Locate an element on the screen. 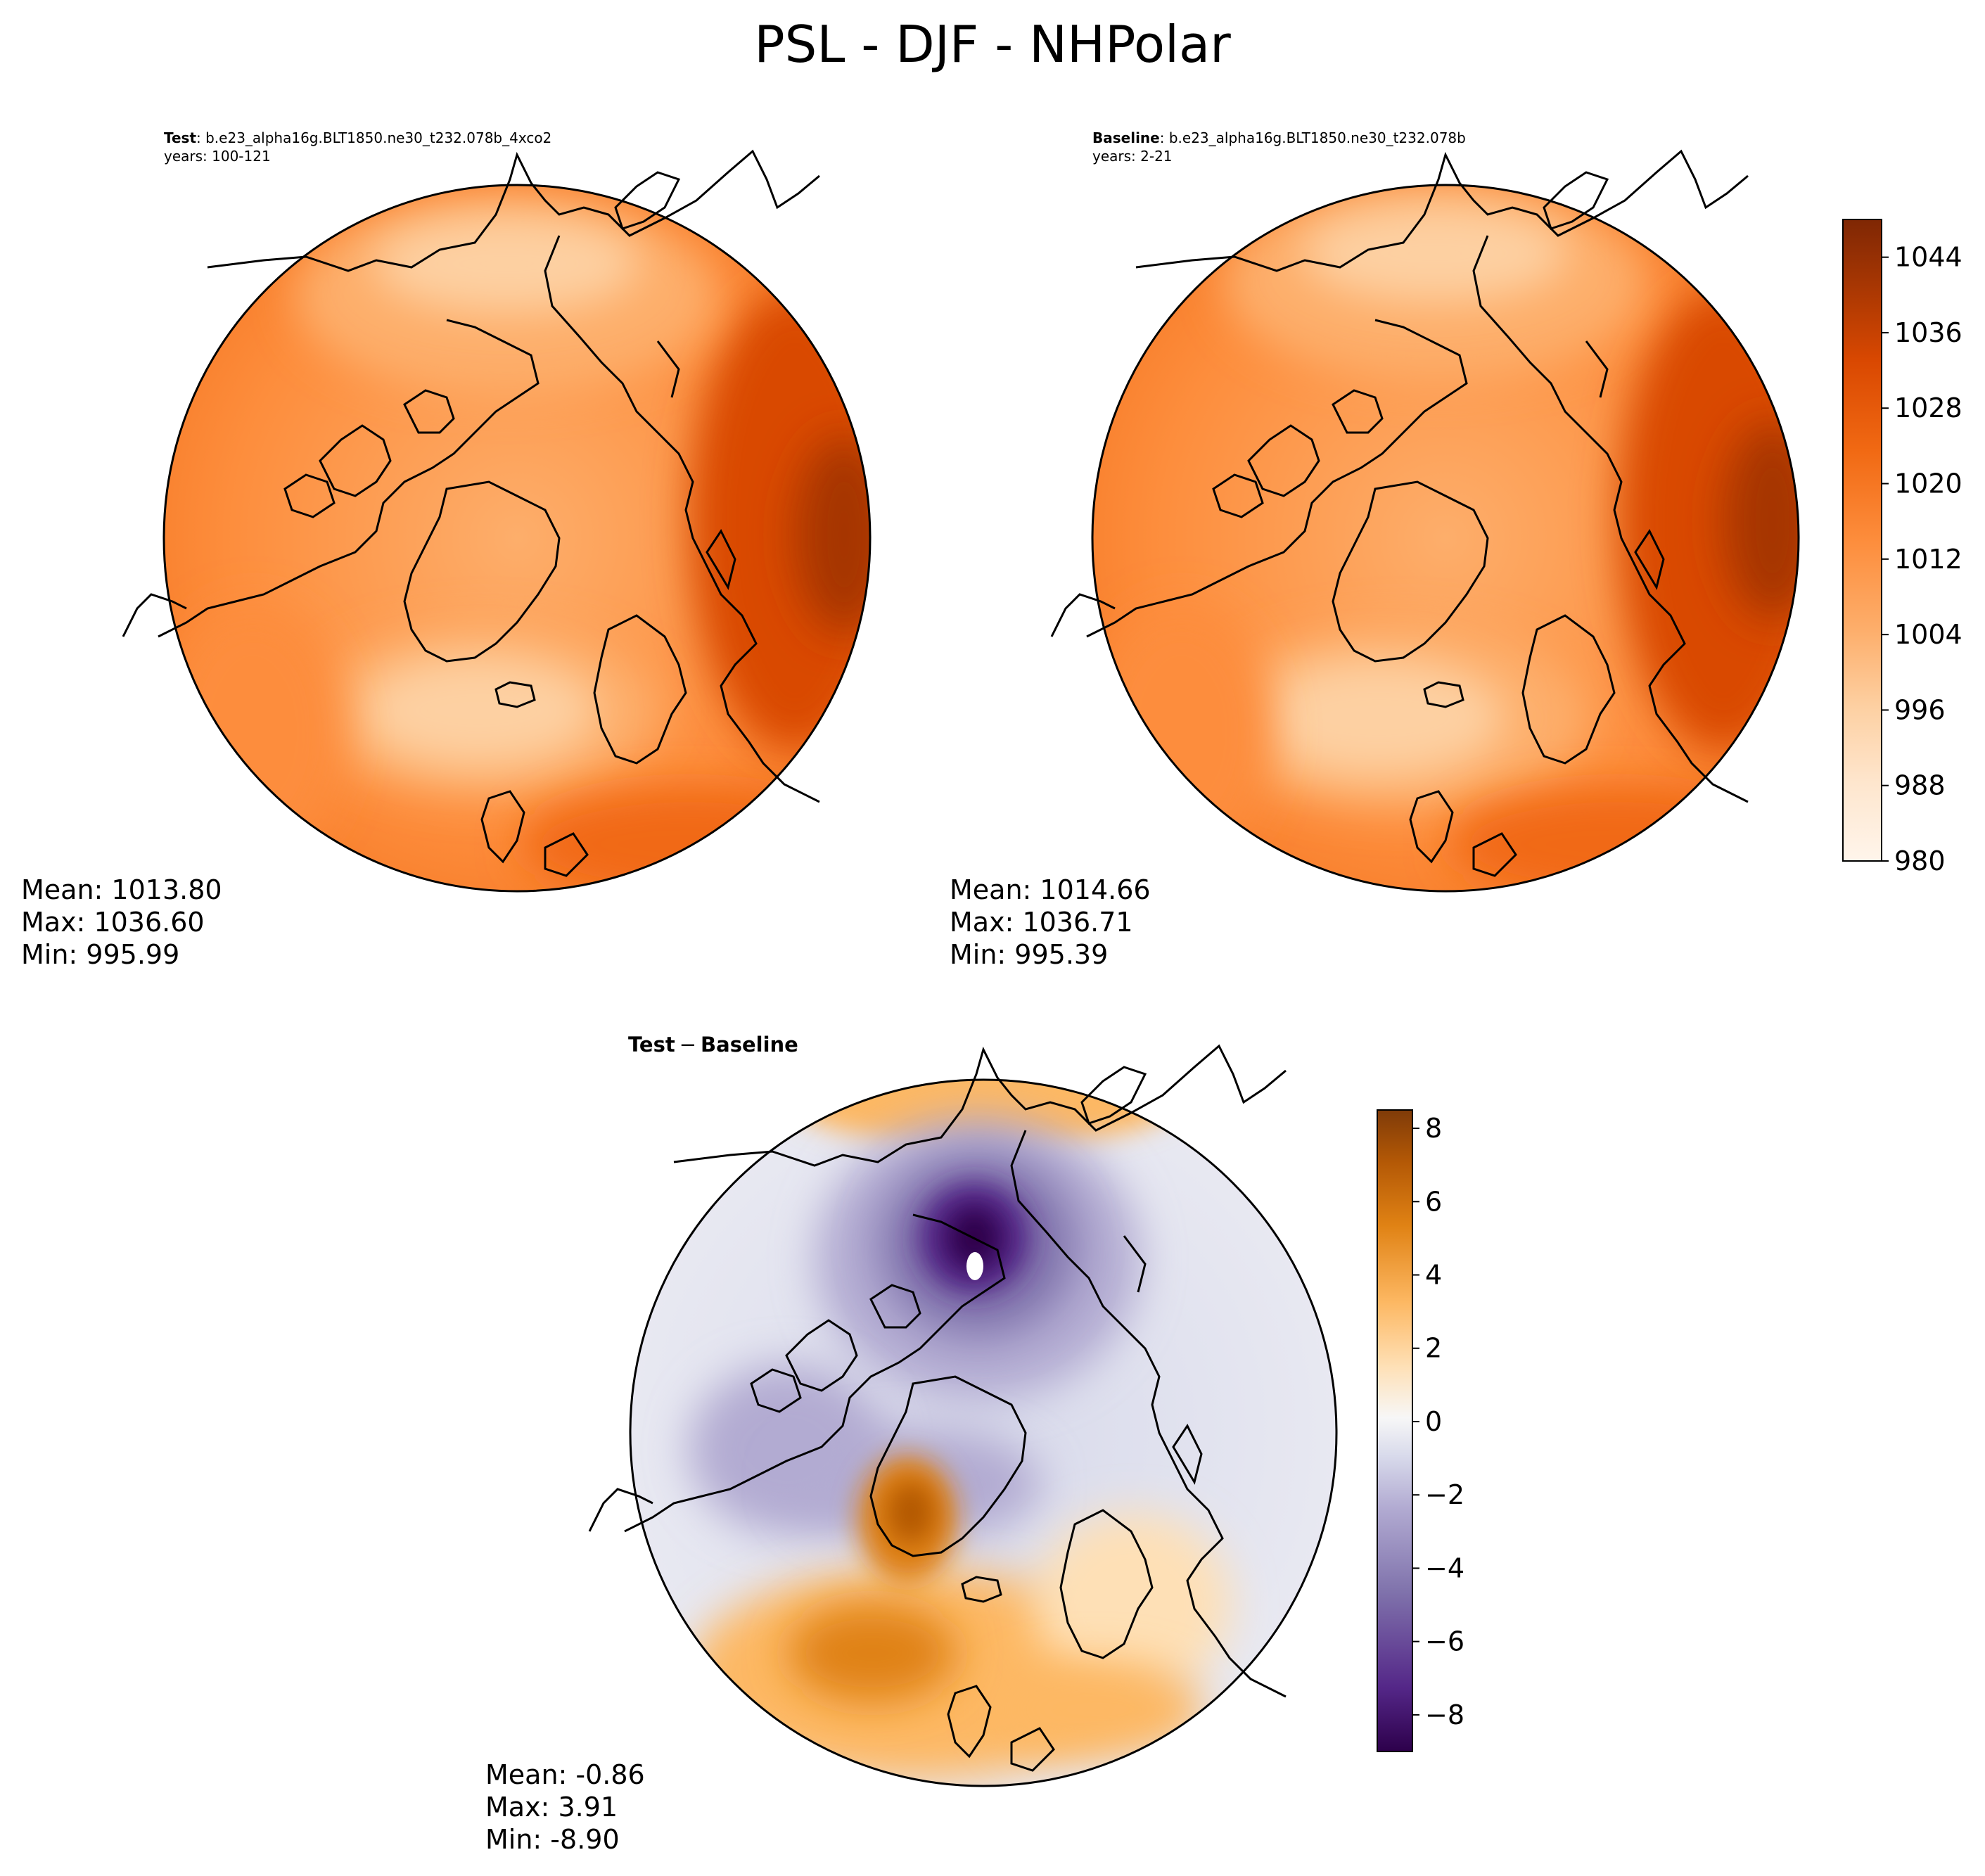 This screenshot has width=1985, height=1876. colorbar-absolute-tick-label: 1020 is located at coordinates (1928, 483).